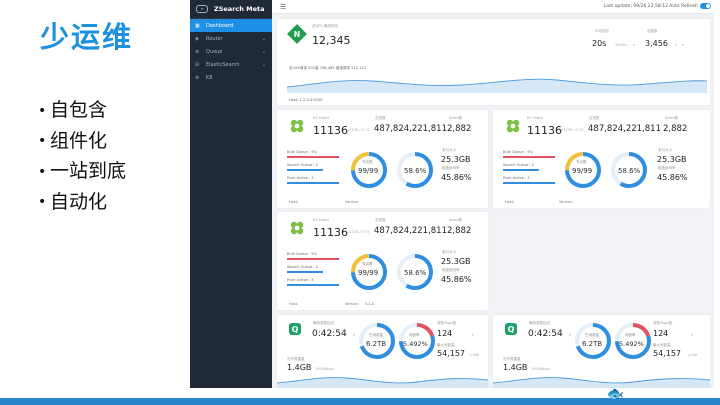 This screenshot has height=405, width=720. What do you see at coordinates (73, 201) in the screenshot?
I see `bullet-item: • 自动化` at bounding box center [73, 201].